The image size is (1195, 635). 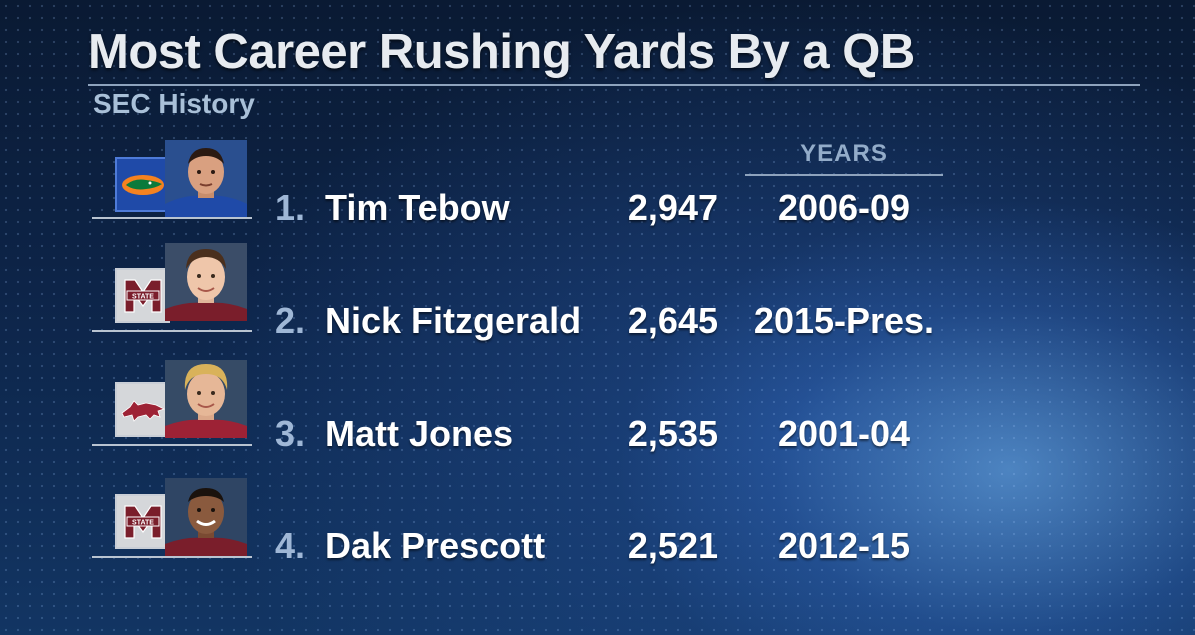 I want to click on rushing-yards: 2,947, so click(x=672, y=207).